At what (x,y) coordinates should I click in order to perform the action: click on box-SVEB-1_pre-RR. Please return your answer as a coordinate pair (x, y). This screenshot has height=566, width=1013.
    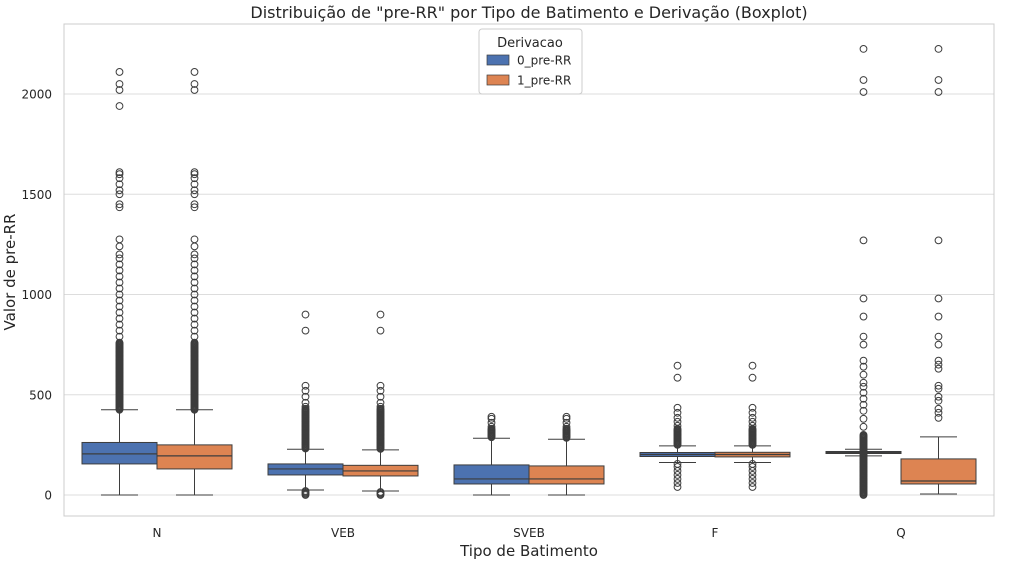
    Looking at the image, I should click on (566, 454).